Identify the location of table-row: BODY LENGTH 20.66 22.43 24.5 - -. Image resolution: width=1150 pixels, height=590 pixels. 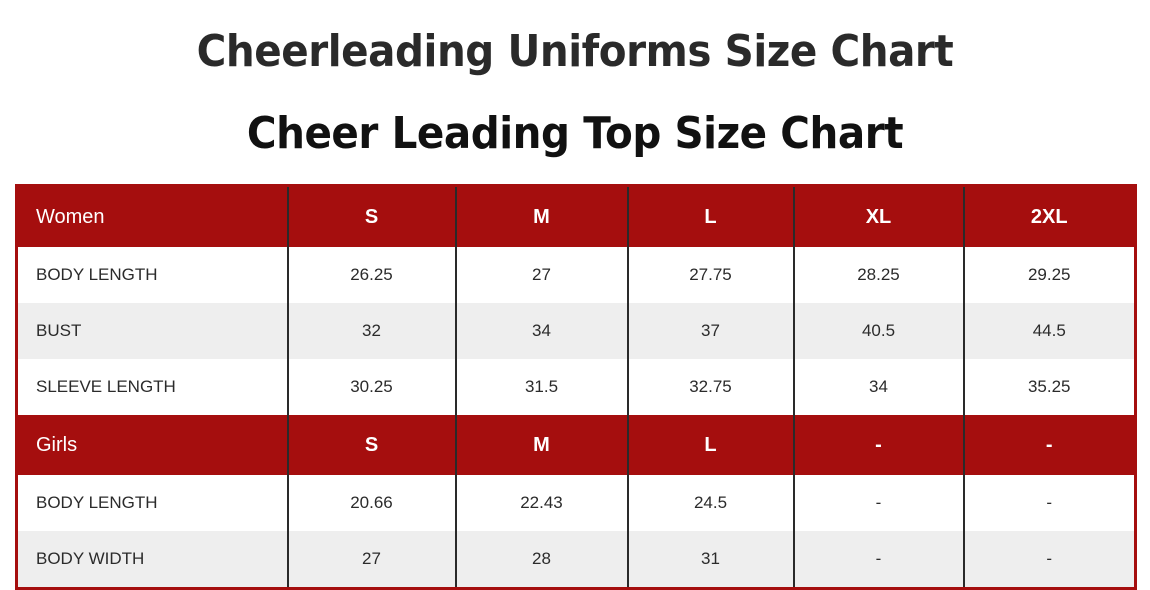
(576, 503).